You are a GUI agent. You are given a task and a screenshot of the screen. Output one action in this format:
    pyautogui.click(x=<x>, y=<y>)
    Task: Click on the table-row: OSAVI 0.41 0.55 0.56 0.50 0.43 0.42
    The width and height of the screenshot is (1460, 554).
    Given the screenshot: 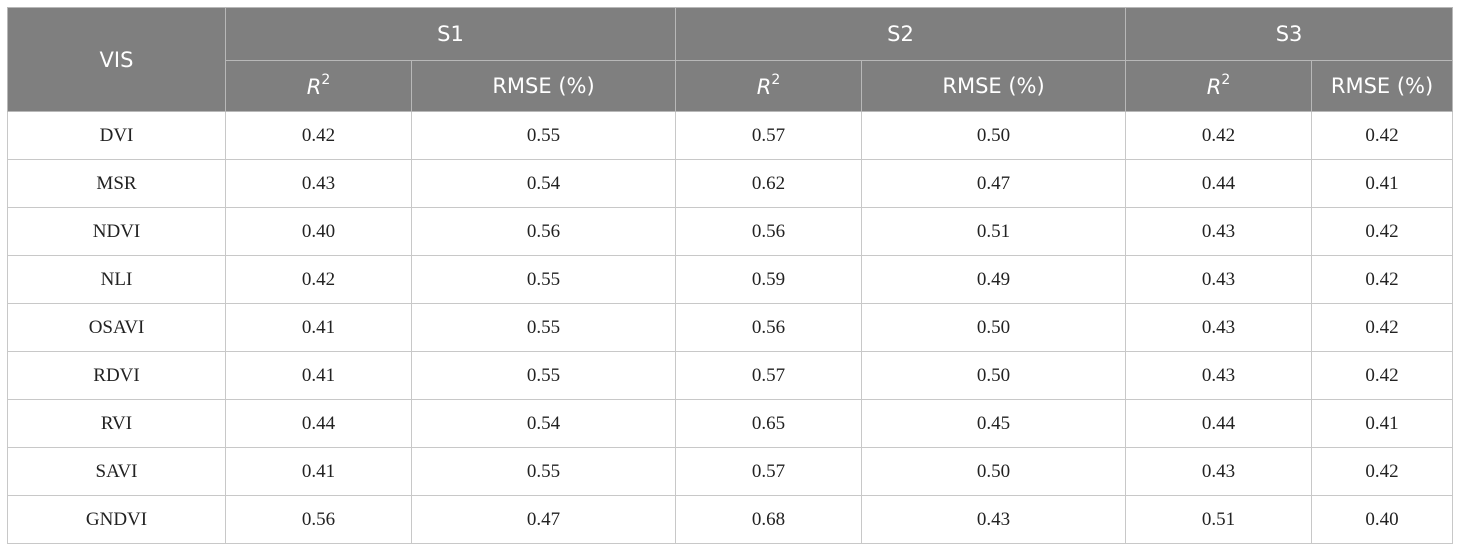 What is the action you would take?
    pyautogui.click(x=730, y=327)
    